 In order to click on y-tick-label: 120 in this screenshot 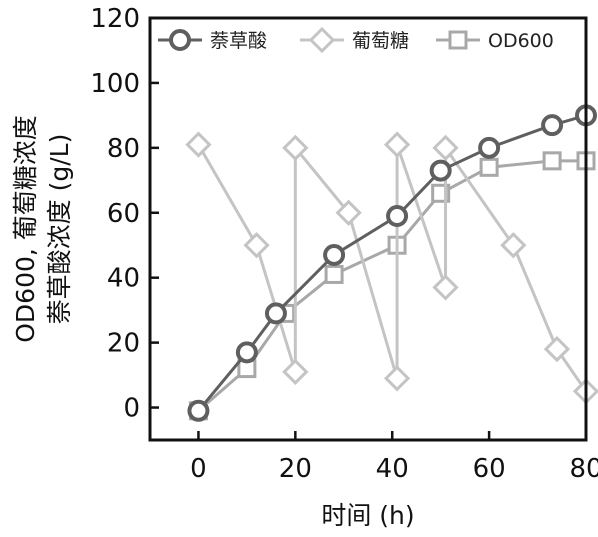, I will do `click(115, 19)`.